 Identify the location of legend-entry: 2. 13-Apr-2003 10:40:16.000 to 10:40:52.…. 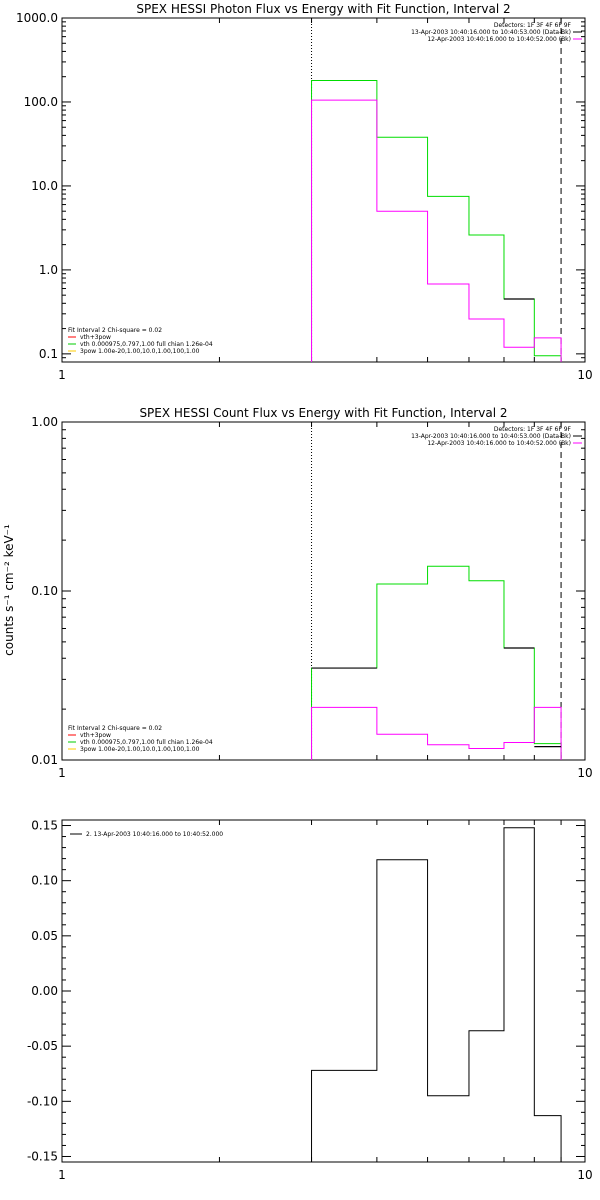
(154, 834).